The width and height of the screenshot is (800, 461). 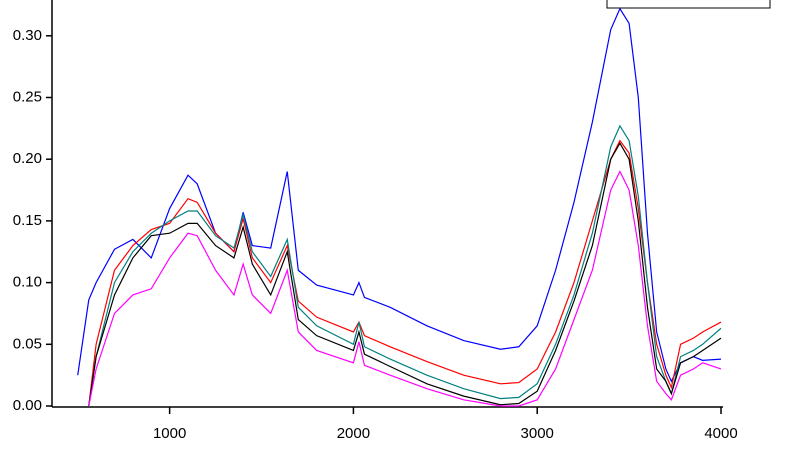 I want to click on legend-box, so click(x=688, y=4).